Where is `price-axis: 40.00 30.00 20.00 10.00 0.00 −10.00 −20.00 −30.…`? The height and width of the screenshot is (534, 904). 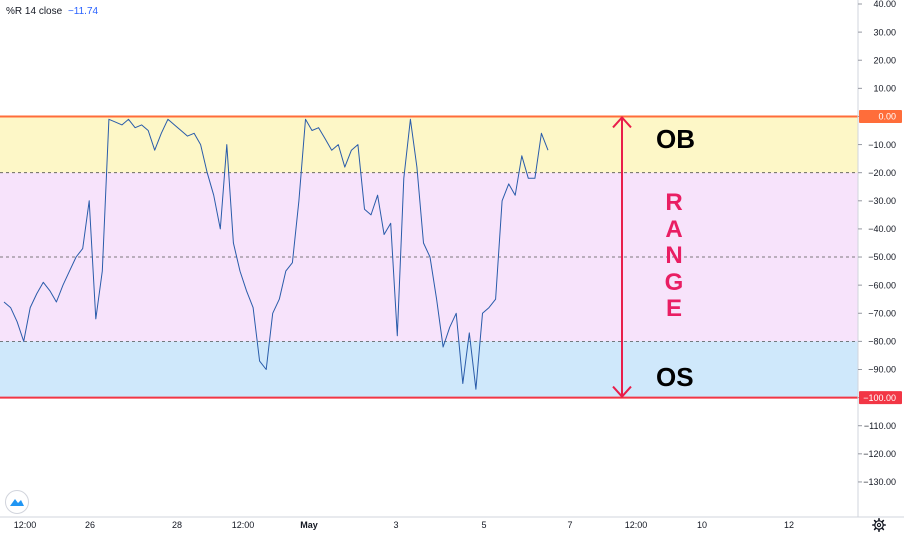
price-axis: 40.00 30.00 20.00 10.00 0.00 −10.00 −20.00 −30.… is located at coordinates (879, 258).